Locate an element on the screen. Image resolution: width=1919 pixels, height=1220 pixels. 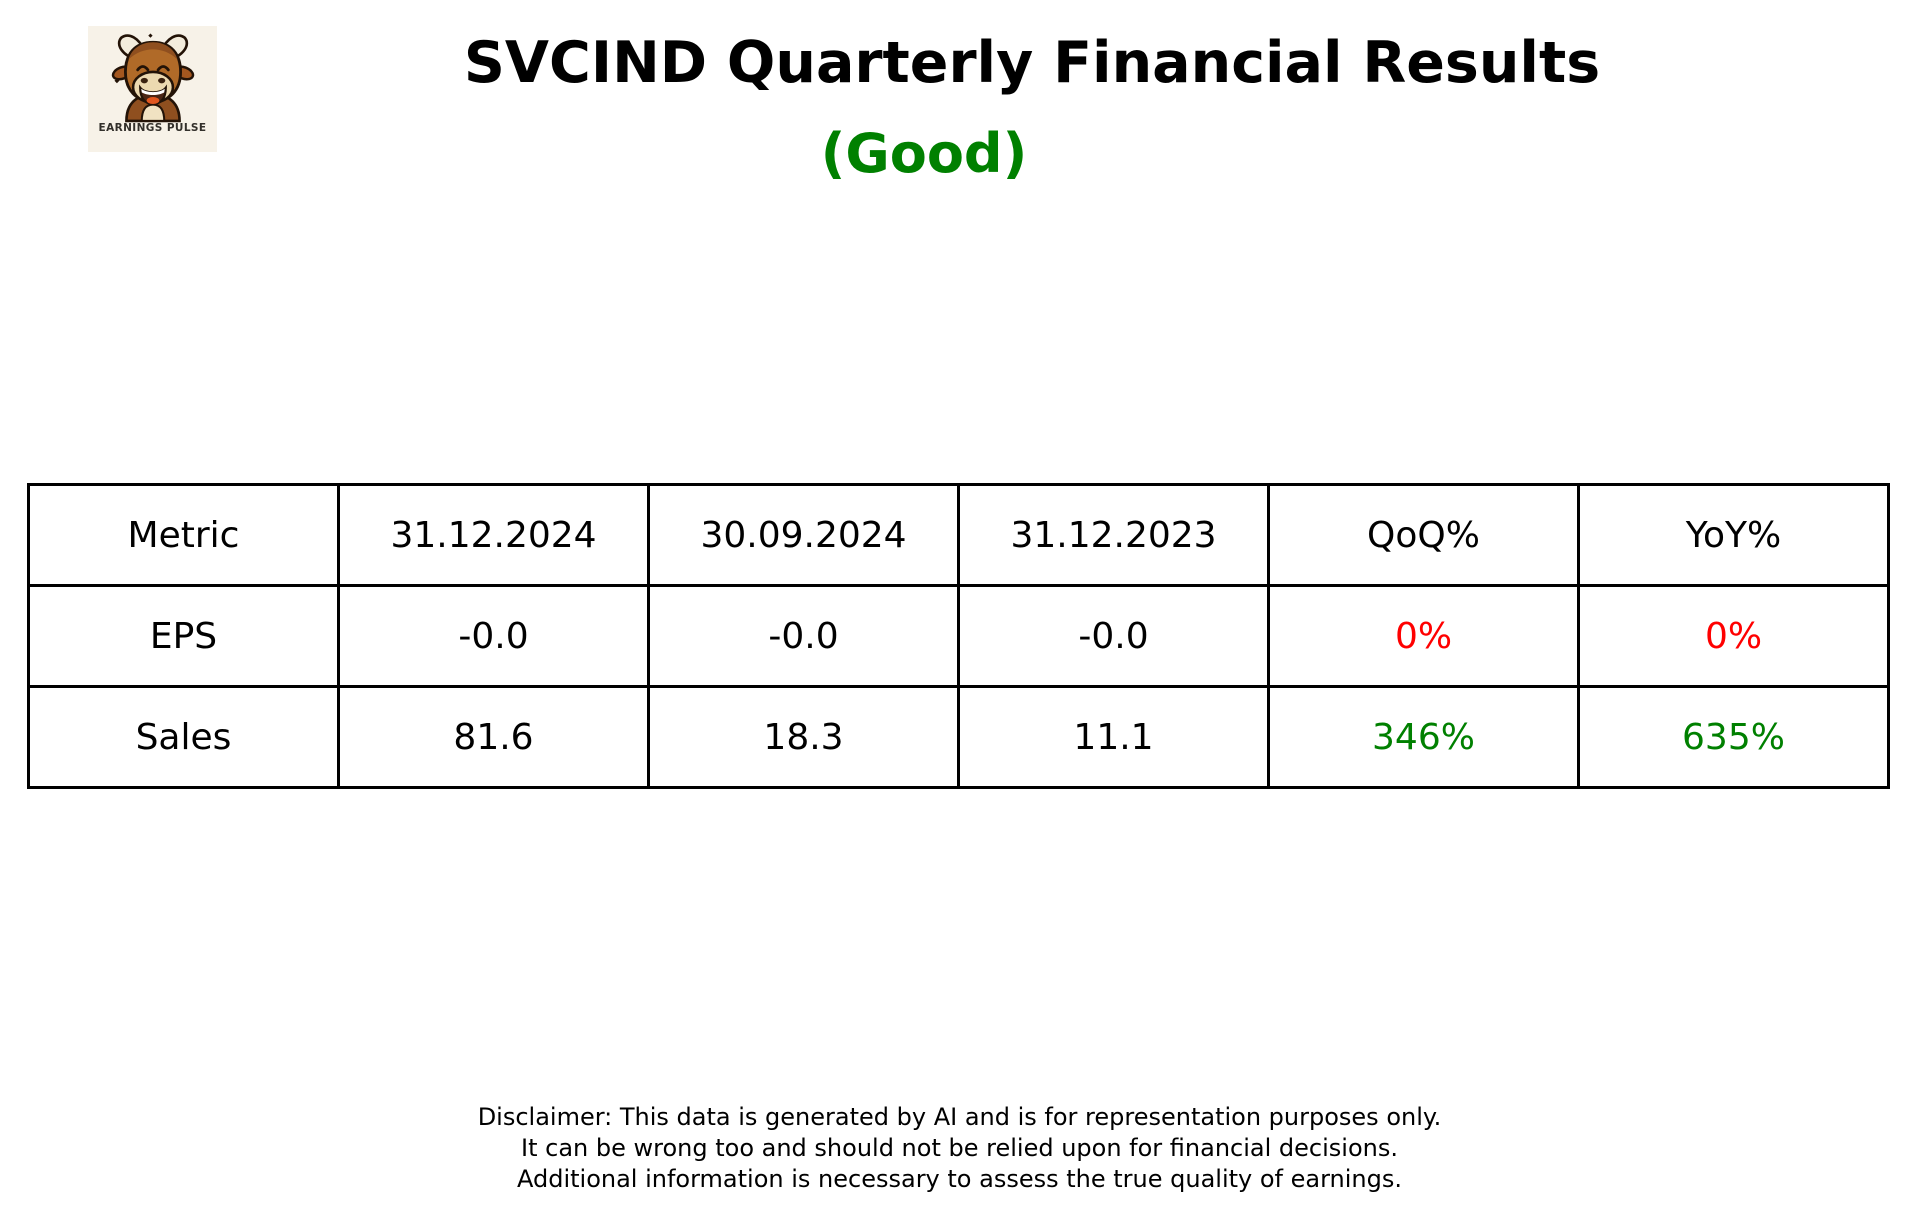
eps-metric-label: EPS is located at coordinates (183, 636).